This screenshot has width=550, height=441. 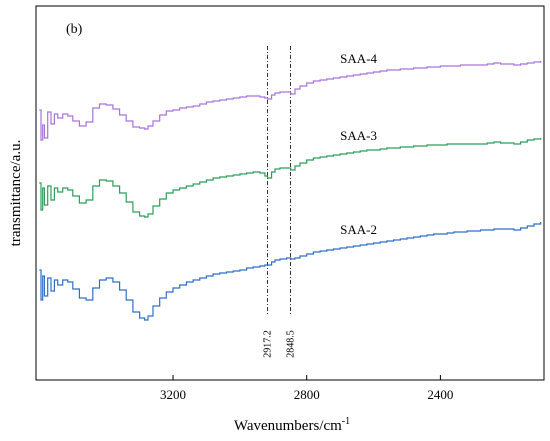 I want to click on x-axis-label: Wavenumbers/cm-1, so click(x=292, y=425).